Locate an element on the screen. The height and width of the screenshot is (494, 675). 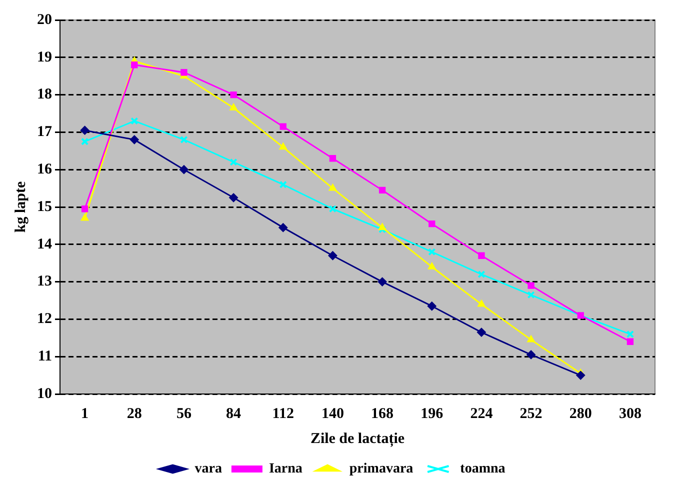
legend-label: primavara is located at coordinates (381, 469).